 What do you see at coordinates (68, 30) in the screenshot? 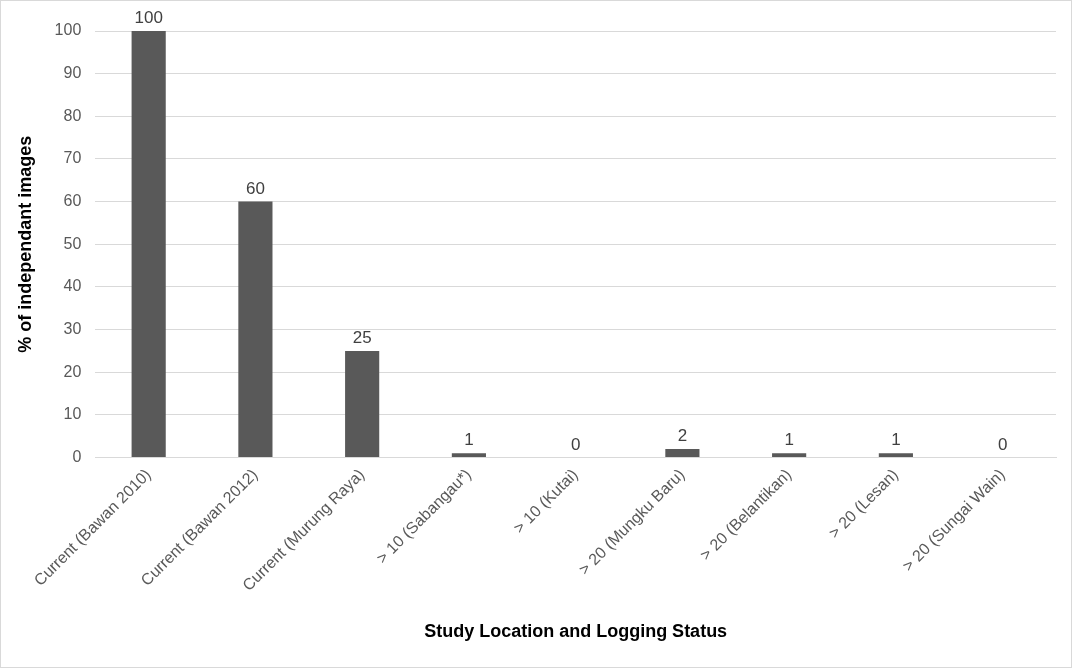
I see `y-tick-label: 100` at bounding box center [68, 30].